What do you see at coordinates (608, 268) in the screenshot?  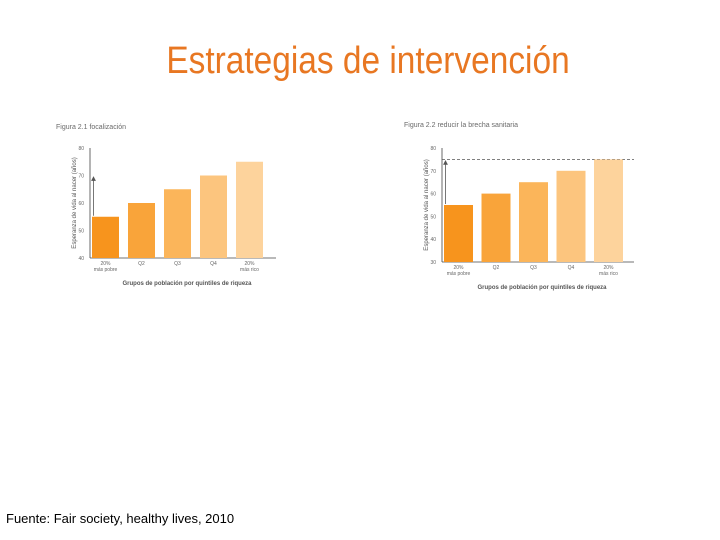 I see `chart2-xtick-5-line-1: 20%` at bounding box center [608, 268].